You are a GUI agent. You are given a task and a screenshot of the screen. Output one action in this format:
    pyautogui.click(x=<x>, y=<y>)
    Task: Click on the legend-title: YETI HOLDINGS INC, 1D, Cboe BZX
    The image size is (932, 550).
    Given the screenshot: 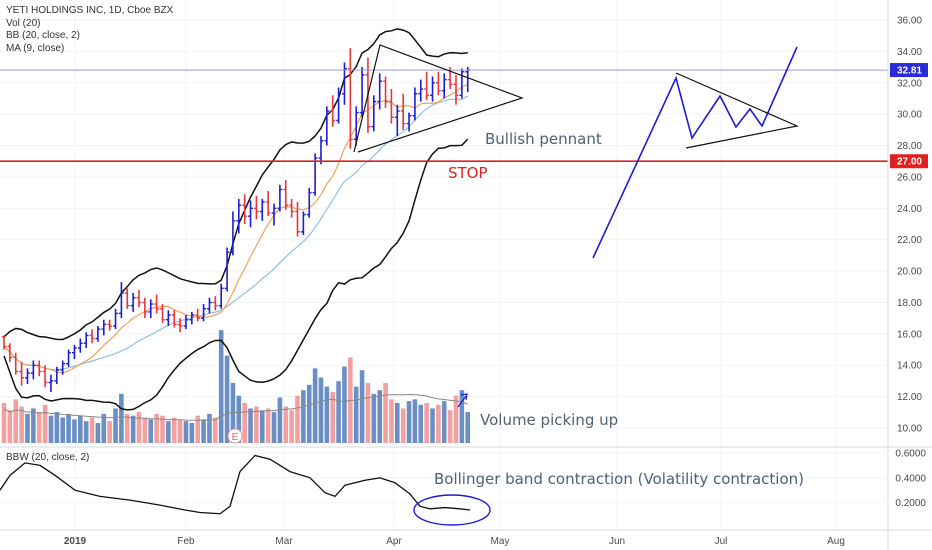 What is the action you would take?
    pyautogui.click(x=90, y=10)
    